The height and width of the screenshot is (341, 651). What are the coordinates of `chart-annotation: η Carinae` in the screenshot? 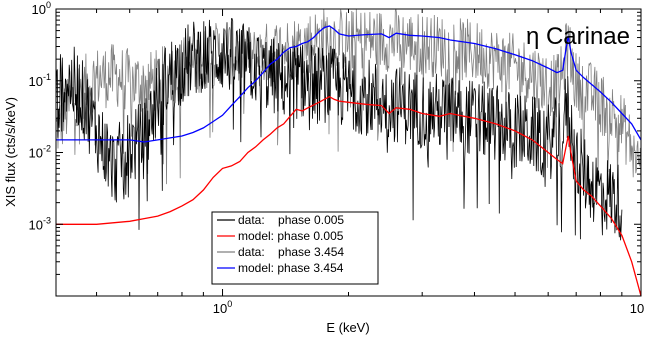 It's located at (578, 36).